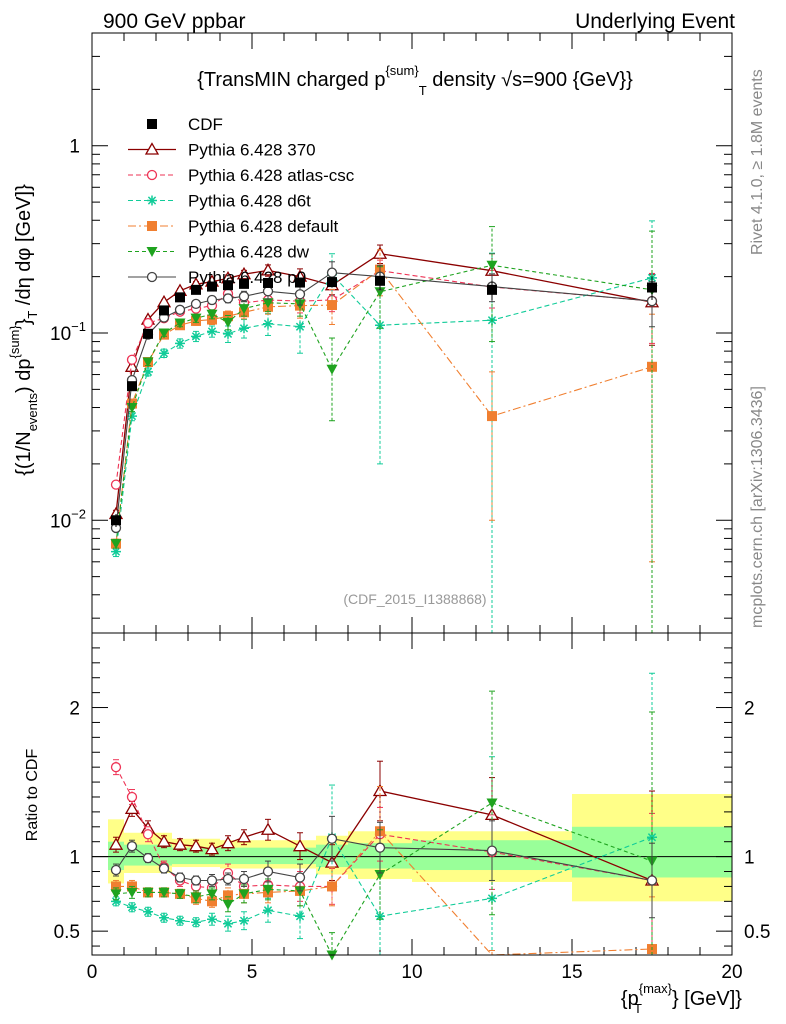 This screenshot has width=786, height=1024. Describe the element at coordinates (249, 252) in the screenshot. I see `legend-label: Pythia 6.428 dw` at that location.